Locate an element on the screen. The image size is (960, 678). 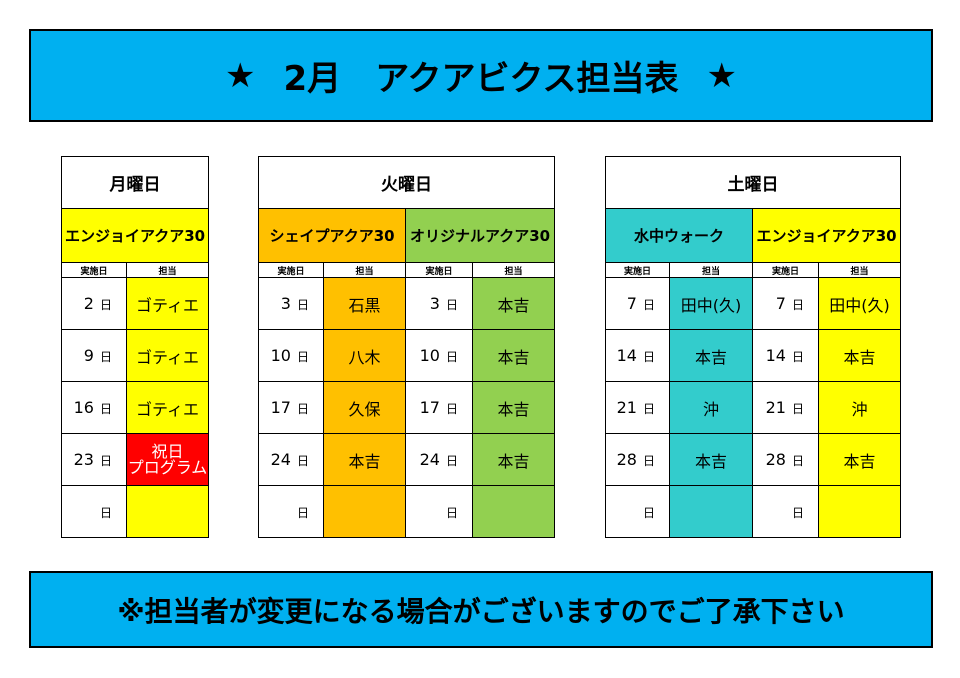
table-row: 14 日 本吉 14 日 本吉 is located at coordinates (753, 355).